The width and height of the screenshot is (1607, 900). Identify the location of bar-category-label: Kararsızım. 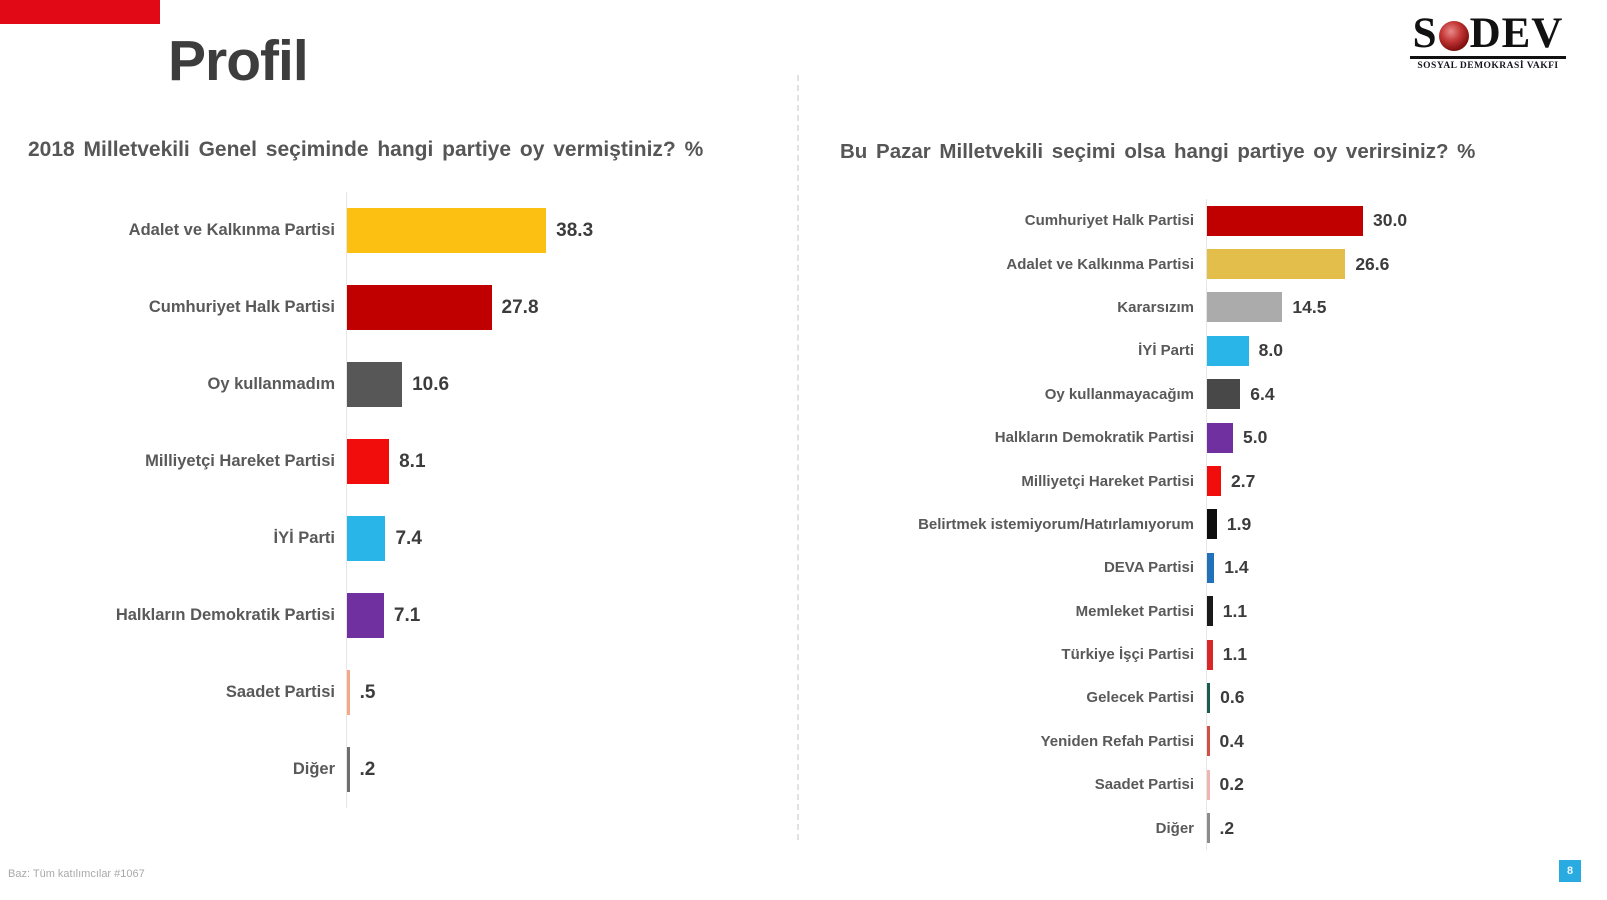
(1155, 307).